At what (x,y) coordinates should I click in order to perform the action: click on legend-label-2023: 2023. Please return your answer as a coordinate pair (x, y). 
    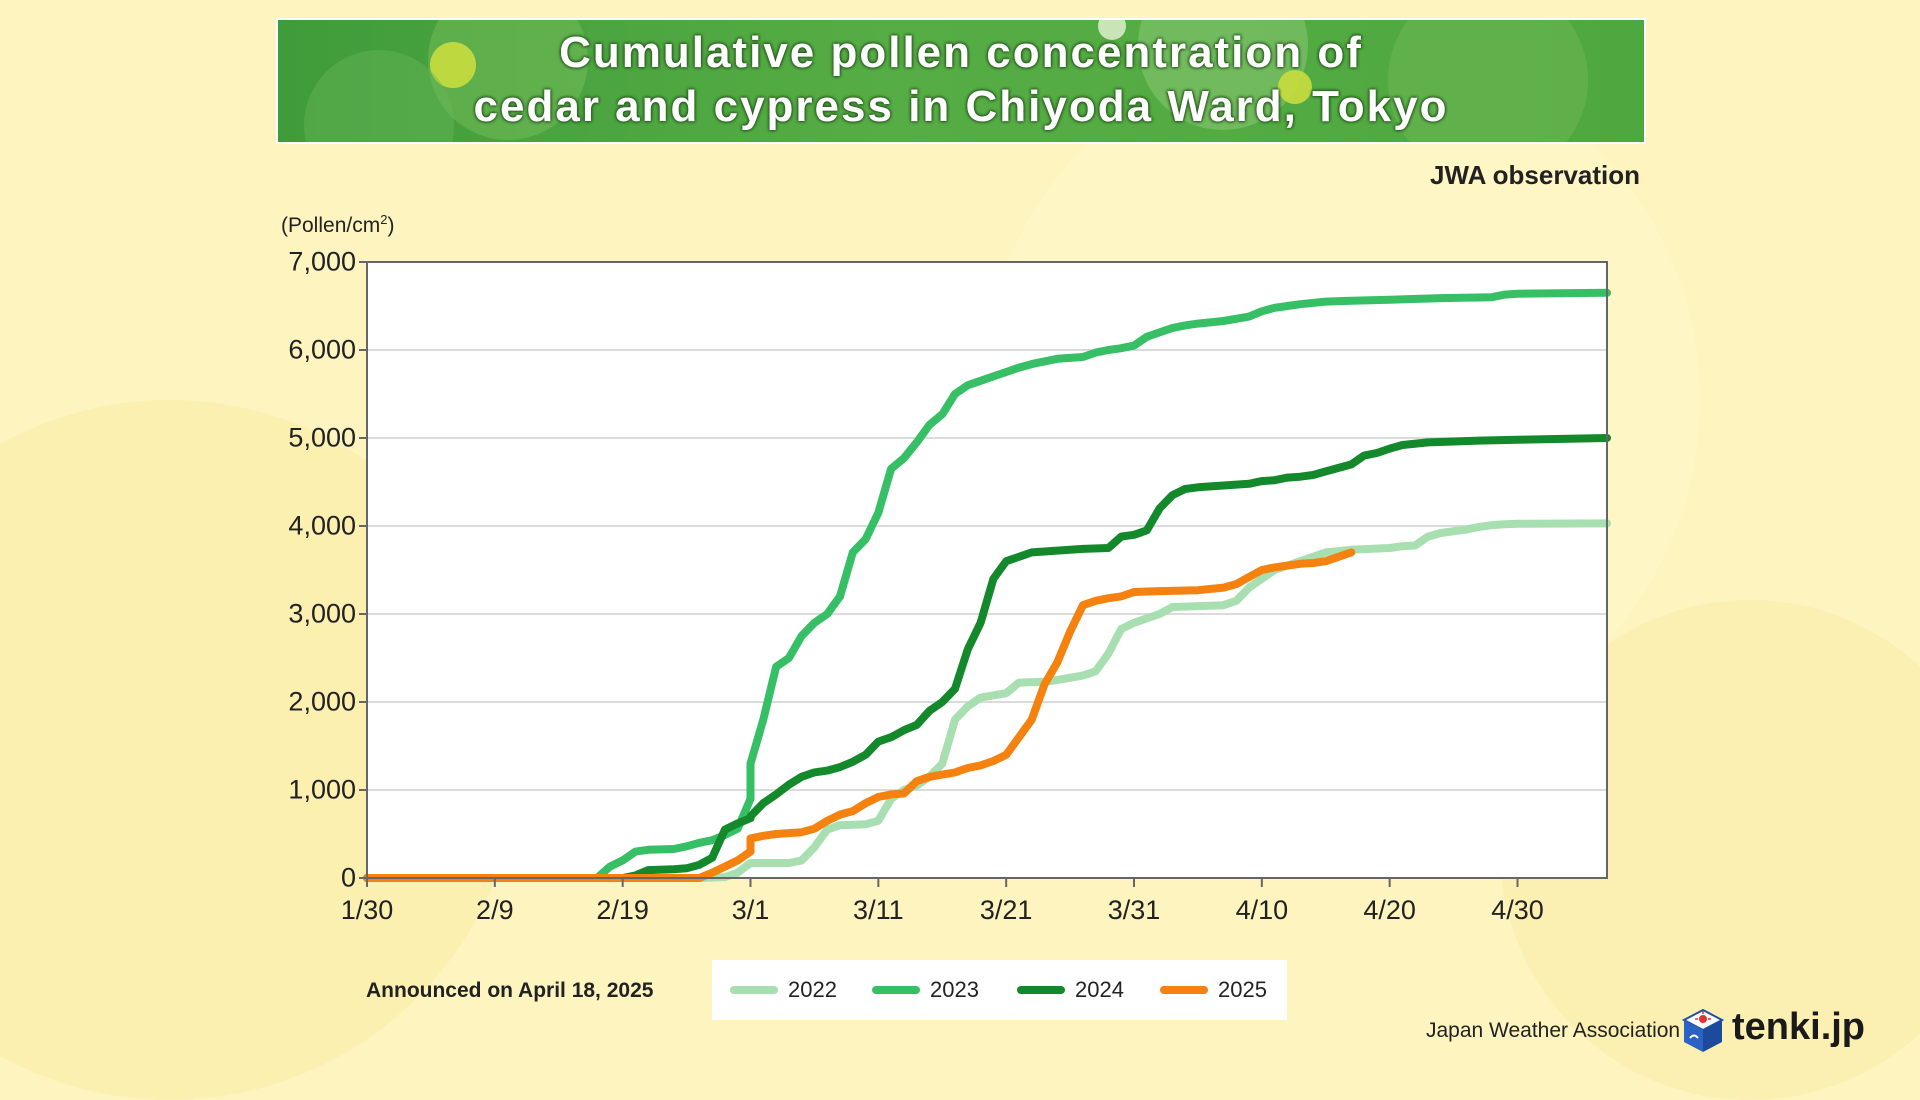
    Looking at the image, I should click on (954, 989).